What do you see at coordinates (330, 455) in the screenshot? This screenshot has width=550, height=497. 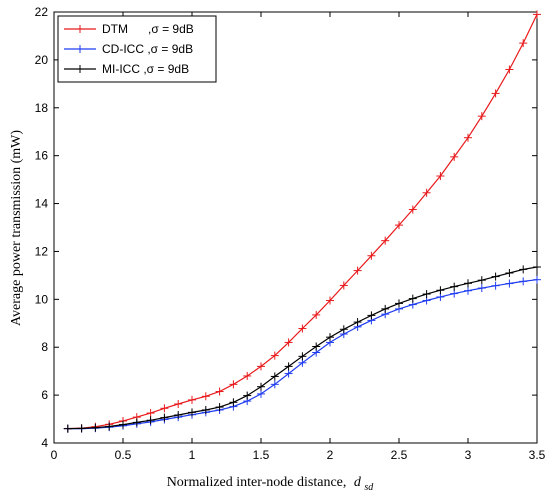 I see `x-tick-label: 2` at bounding box center [330, 455].